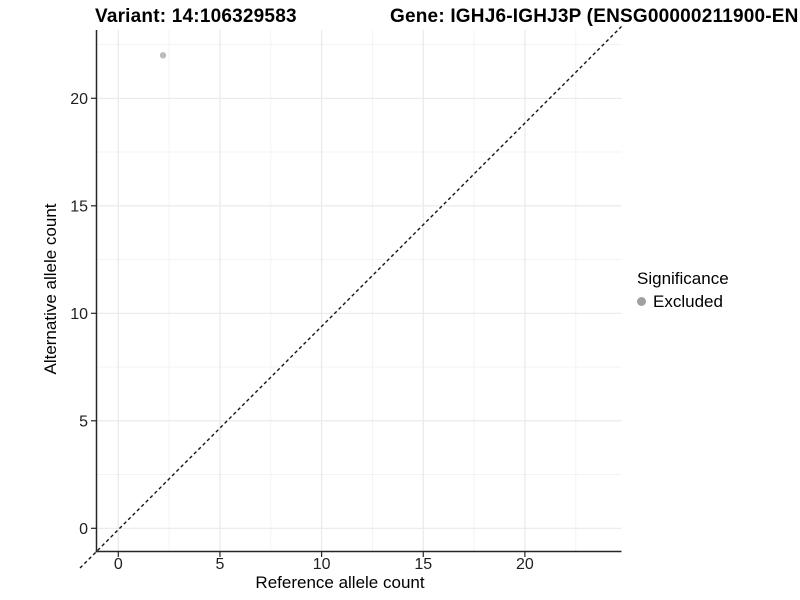 The image size is (800, 600). Describe the element at coordinates (322, 564) in the screenshot. I see `x-tick-label: 10` at that location.